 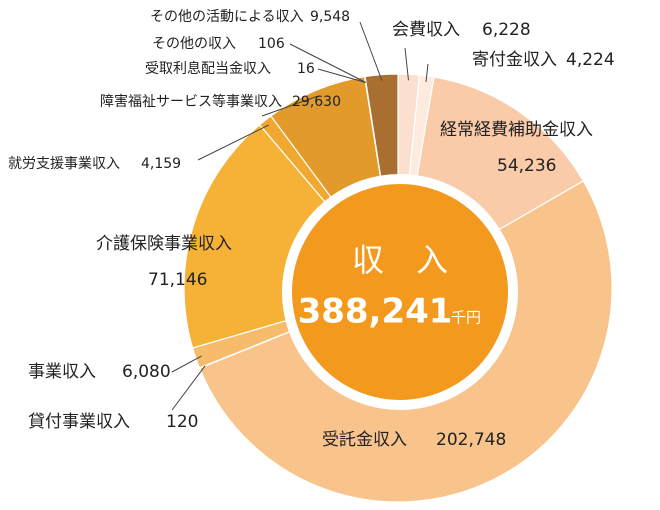 I want to click on slice-label: 寄付金収入, so click(x=514, y=60).